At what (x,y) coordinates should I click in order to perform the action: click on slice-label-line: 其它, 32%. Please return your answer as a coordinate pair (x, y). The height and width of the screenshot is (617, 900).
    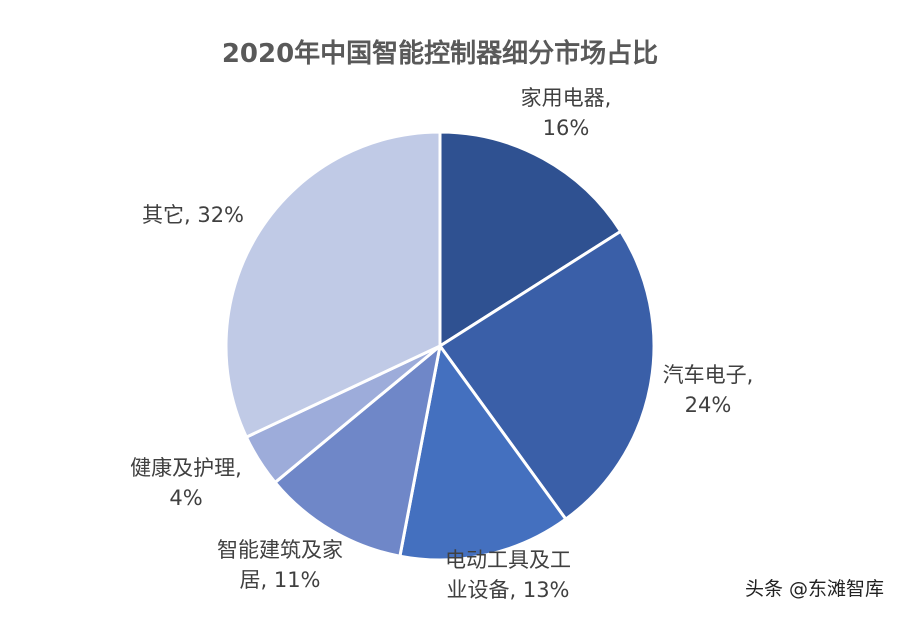
    Looking at the image, I should click on (193, 215).